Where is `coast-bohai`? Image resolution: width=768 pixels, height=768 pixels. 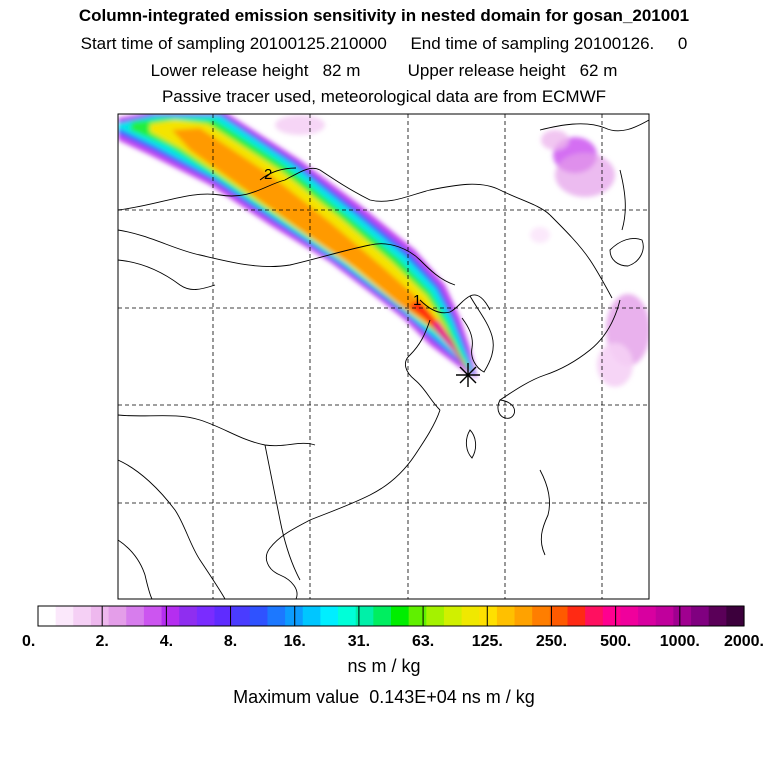 coast-bohai is located at coordinates (455, 304).